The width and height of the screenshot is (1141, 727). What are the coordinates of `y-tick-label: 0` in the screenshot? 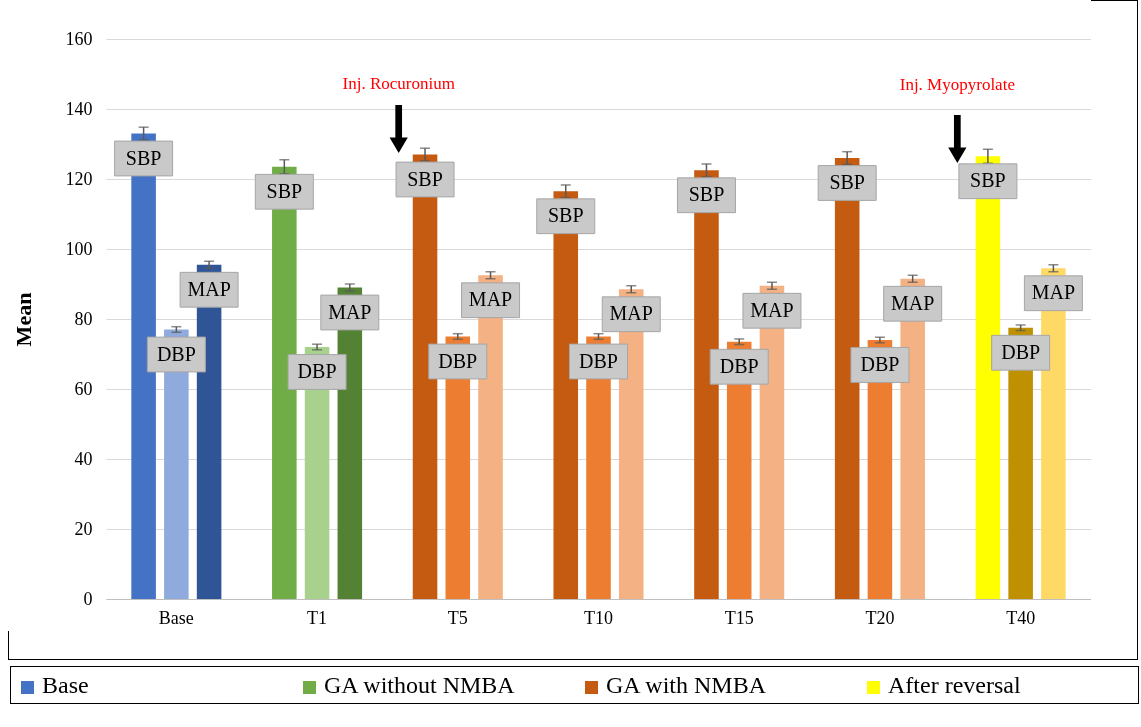 It's located at (88, 598).